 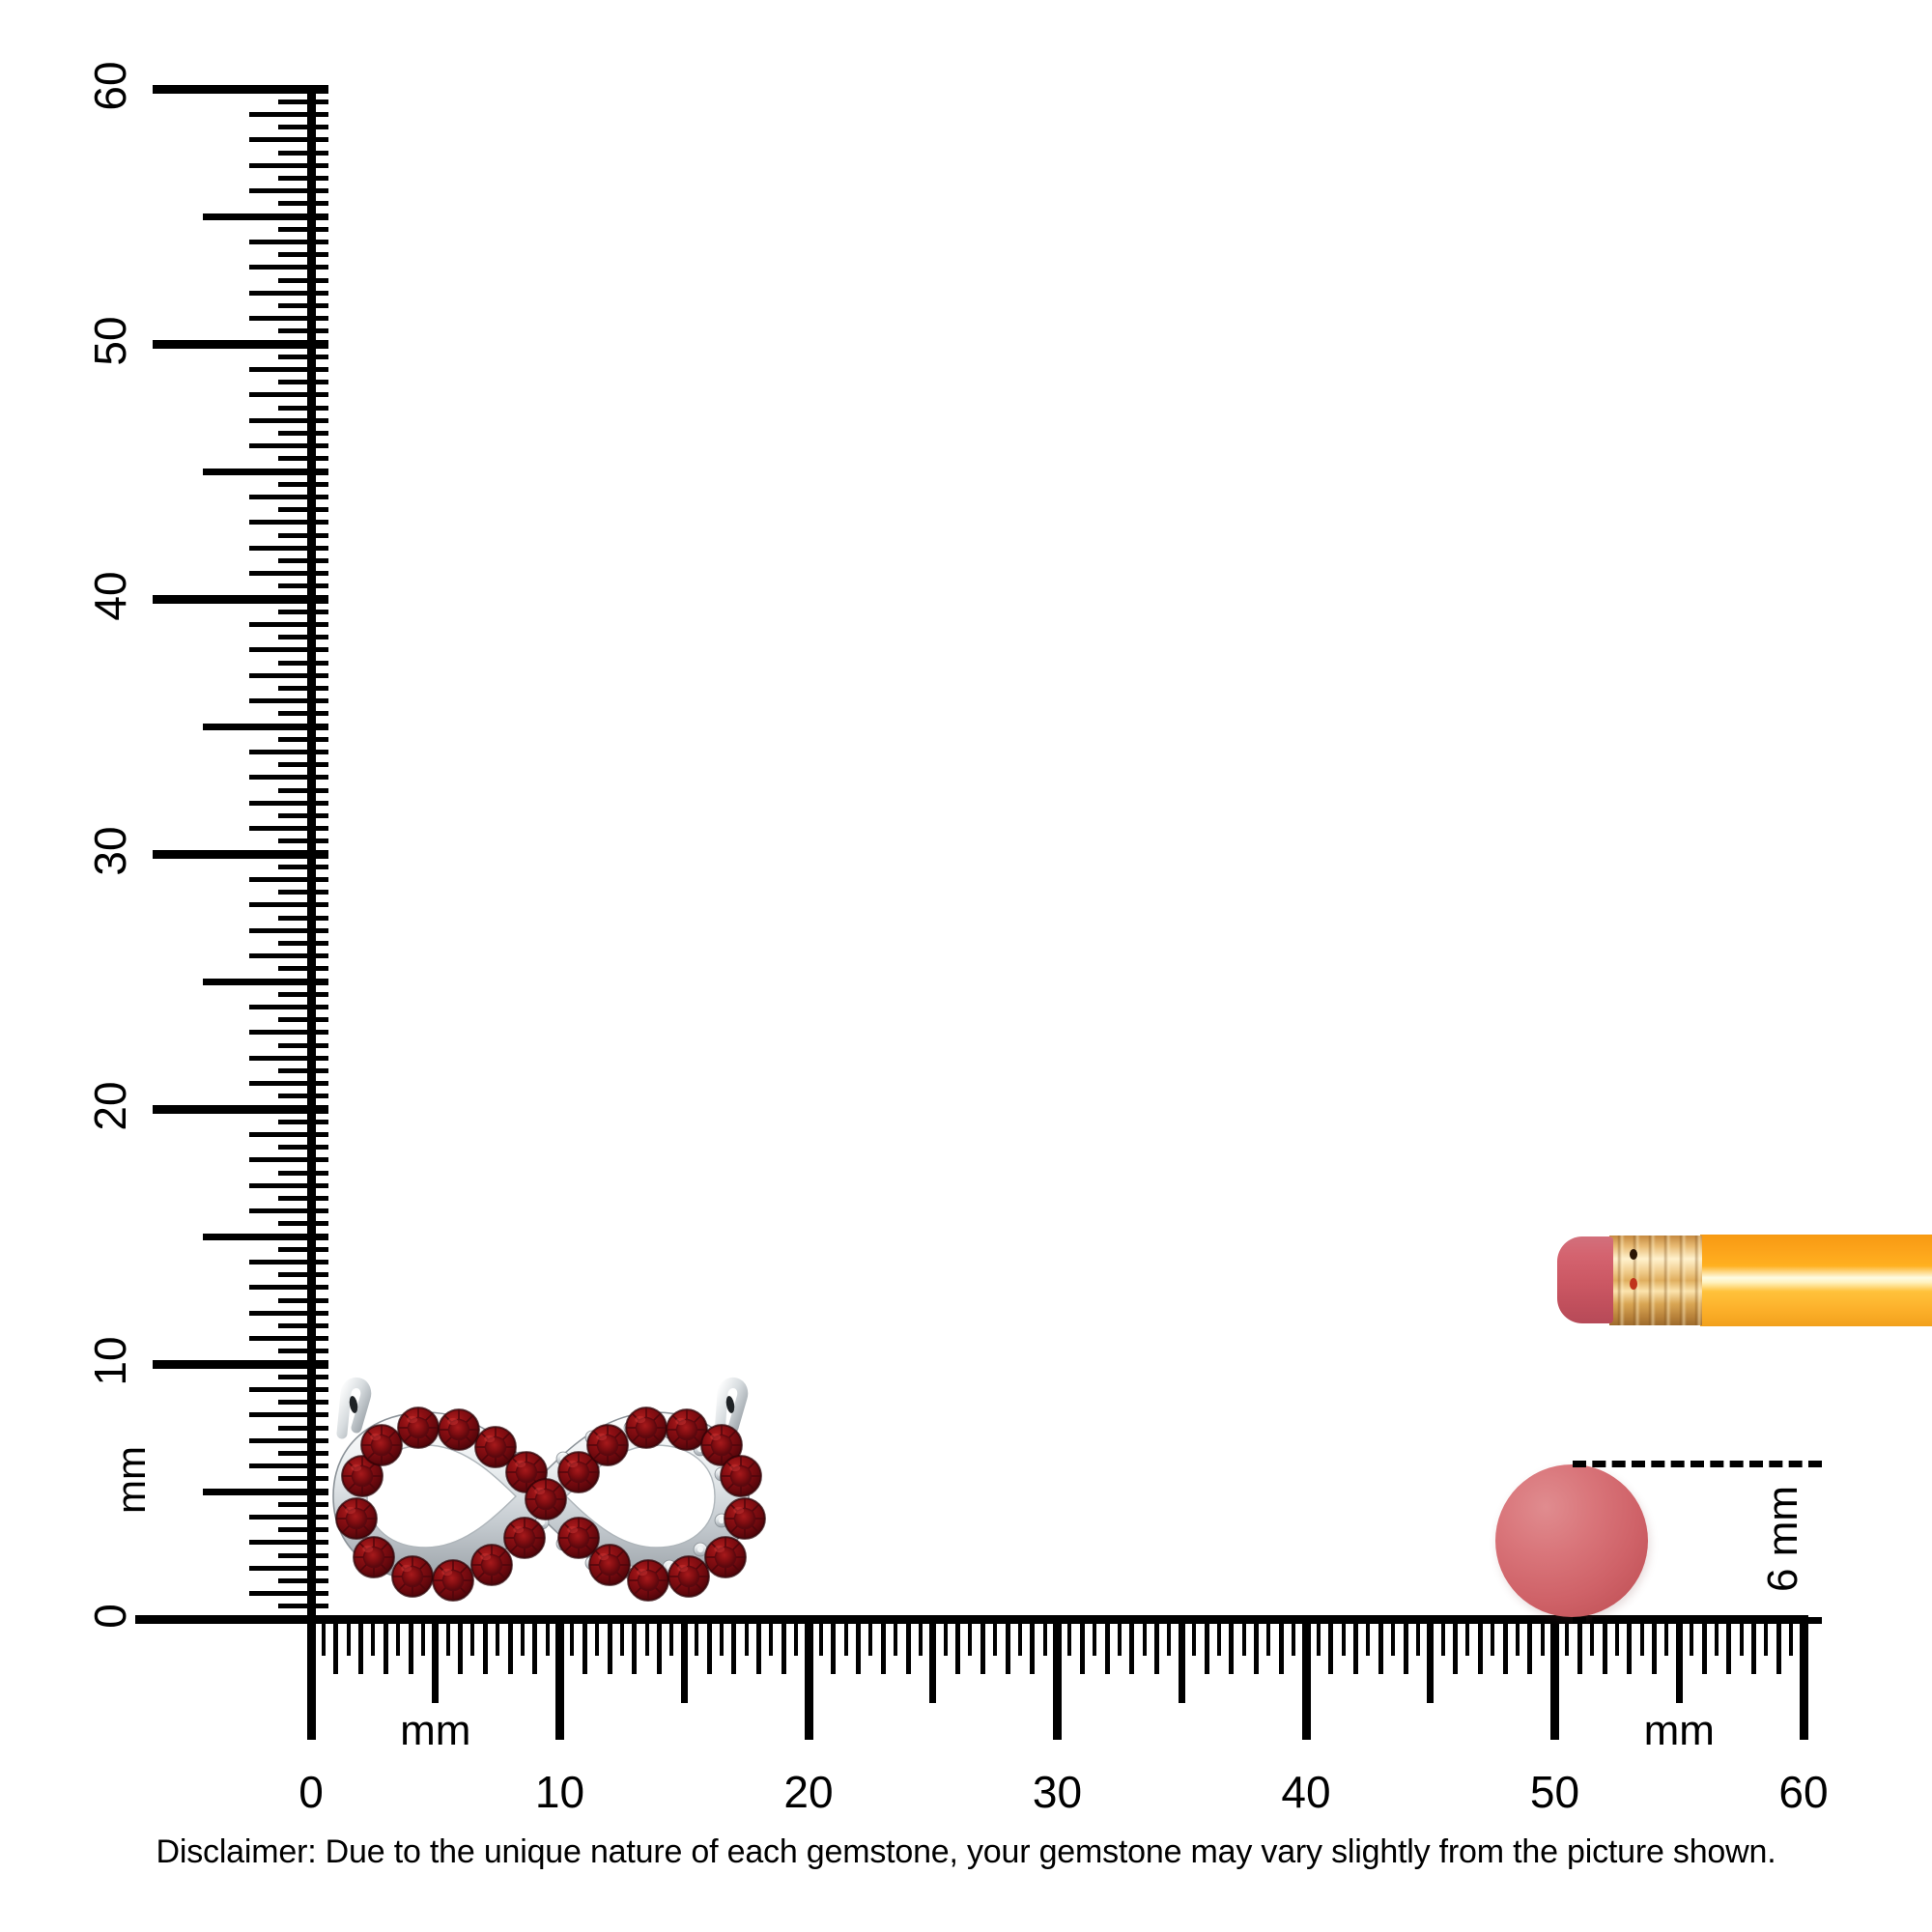 I want to click on hruler-tick-44.5mm, so click(x=1417, y=1640).